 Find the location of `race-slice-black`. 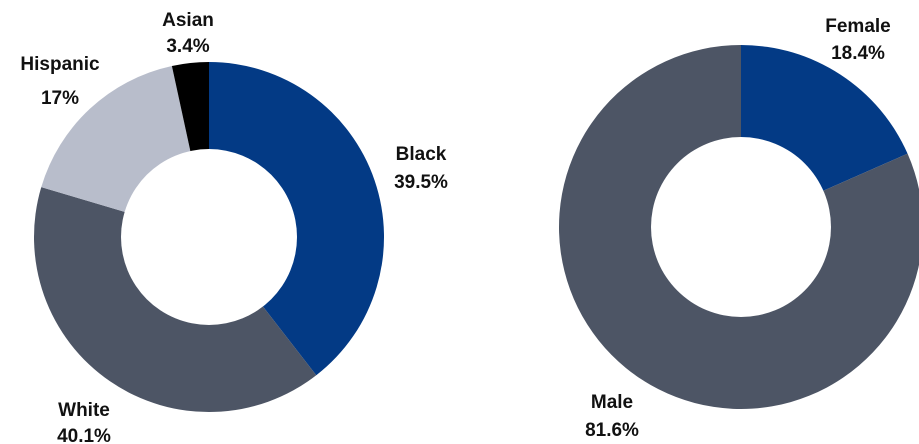

race-slice-black is located at coordinates (297, 219).